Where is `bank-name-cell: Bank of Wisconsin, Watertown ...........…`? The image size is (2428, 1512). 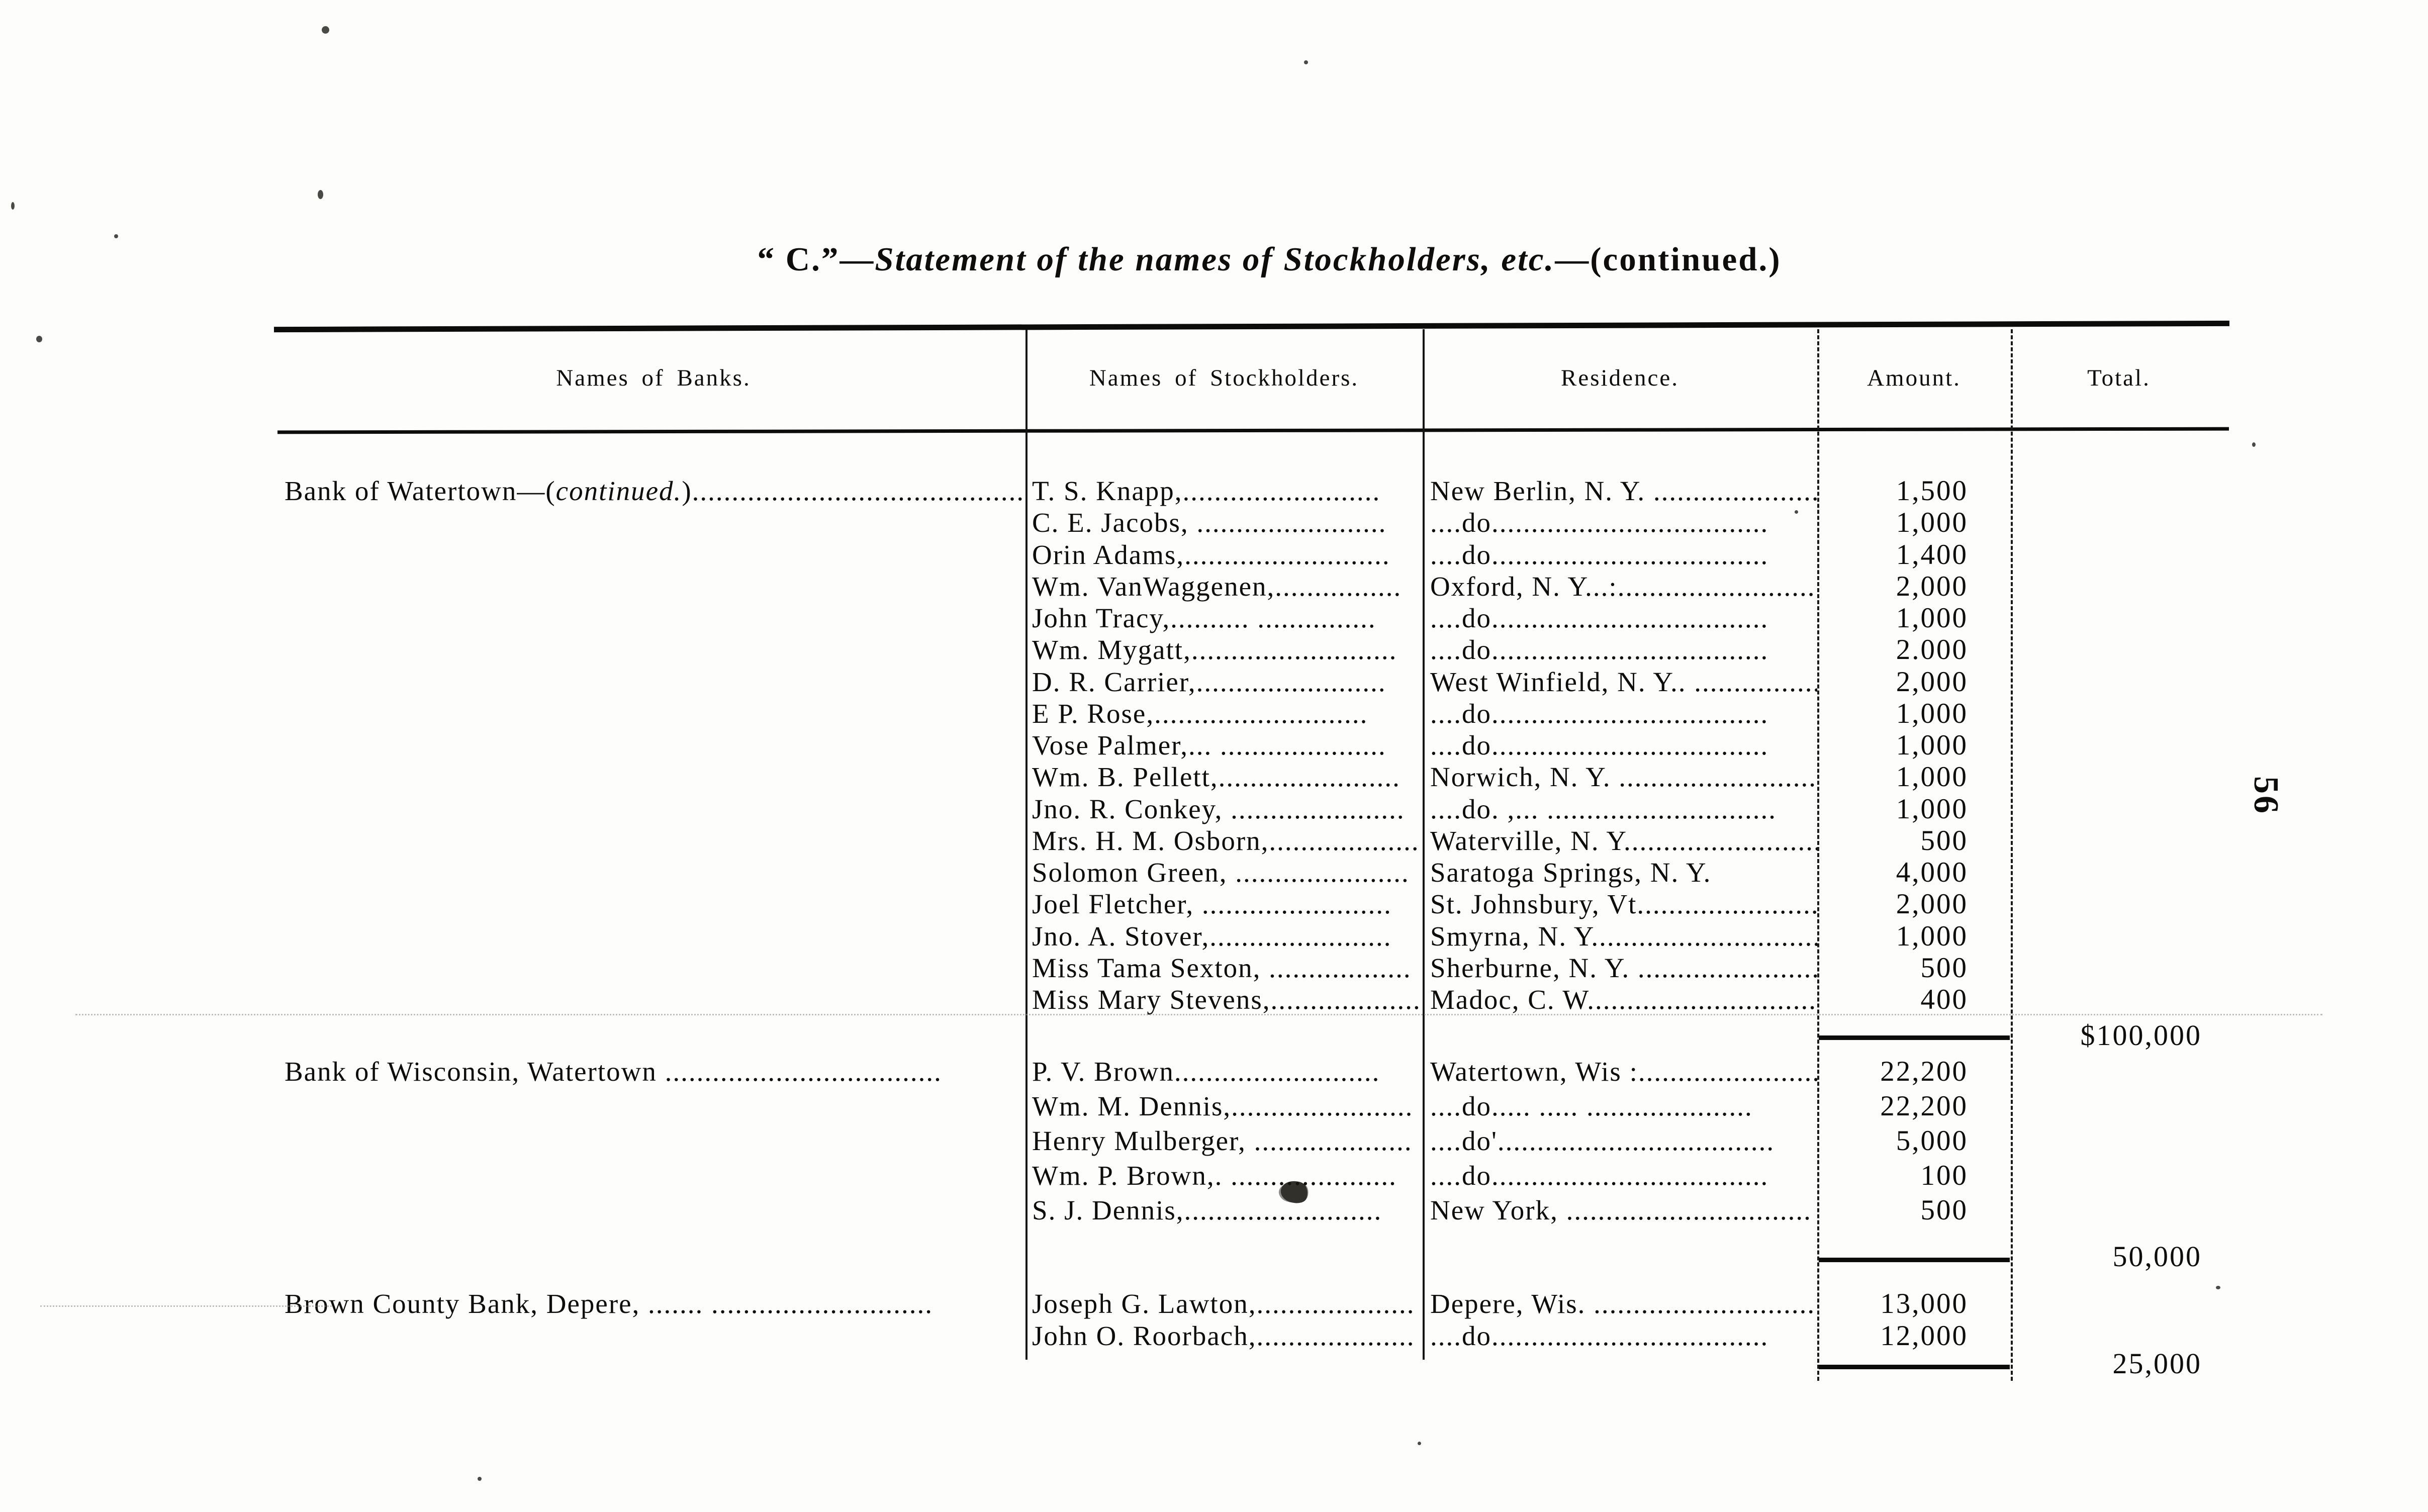 bank-name-cell: Bank of Wisconsin, Watertown ...........… is located at coordinates (654, 1071).